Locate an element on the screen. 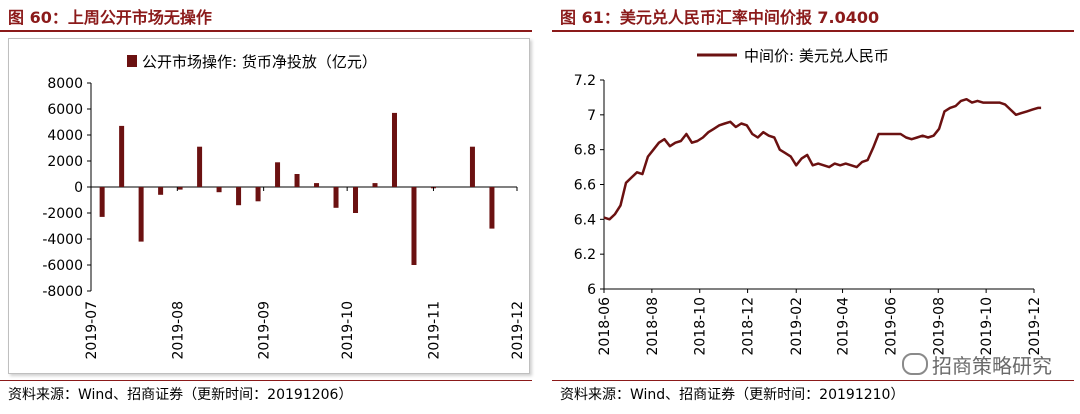  legend-label: 公开市场操作: 货币净投放（亿元） is located at coordinates (259, 62).